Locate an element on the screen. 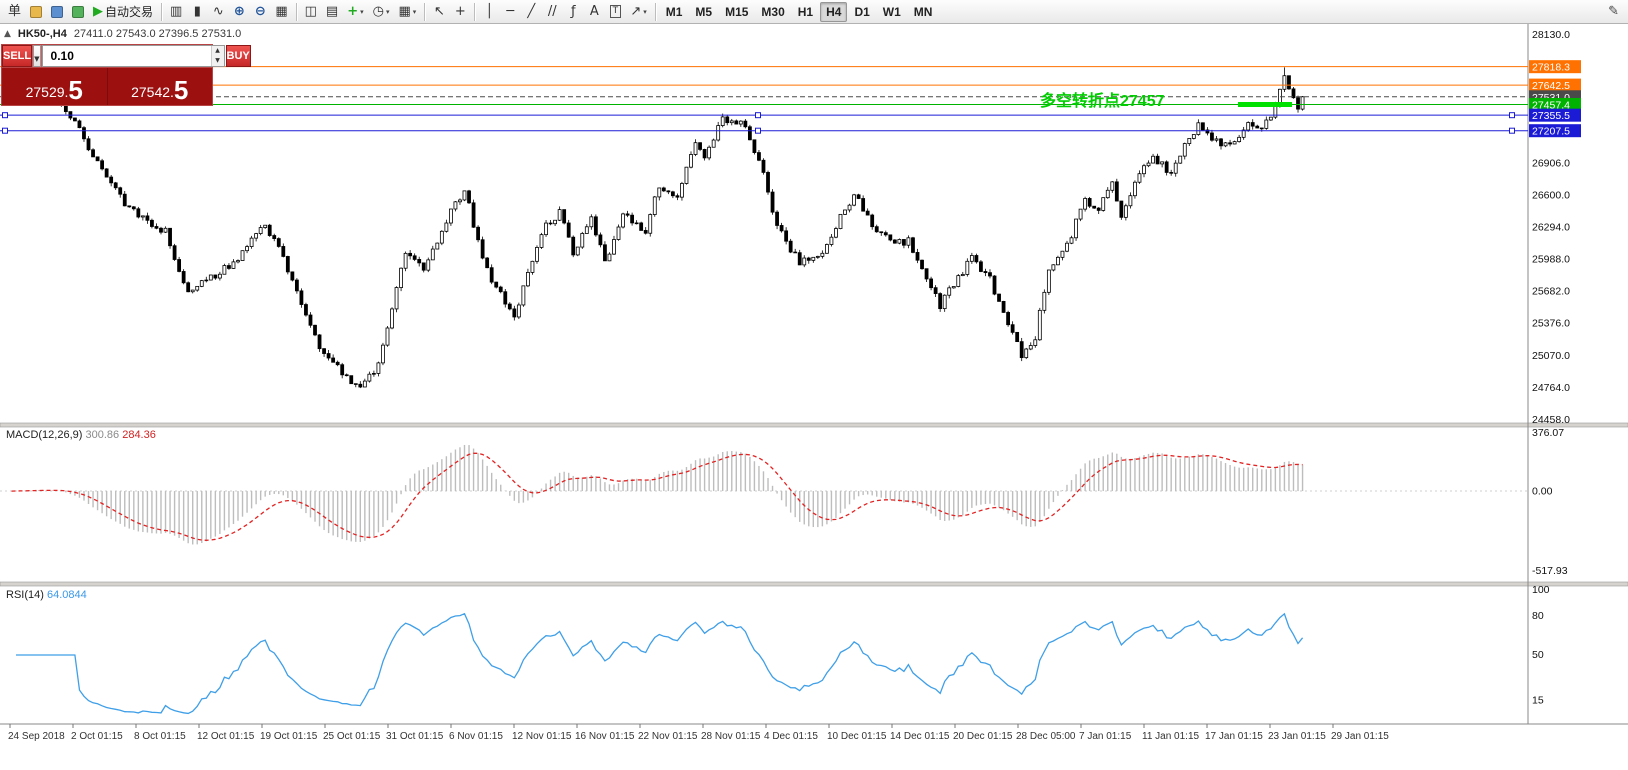  channel-button: // is located at coordinates (552, 12).